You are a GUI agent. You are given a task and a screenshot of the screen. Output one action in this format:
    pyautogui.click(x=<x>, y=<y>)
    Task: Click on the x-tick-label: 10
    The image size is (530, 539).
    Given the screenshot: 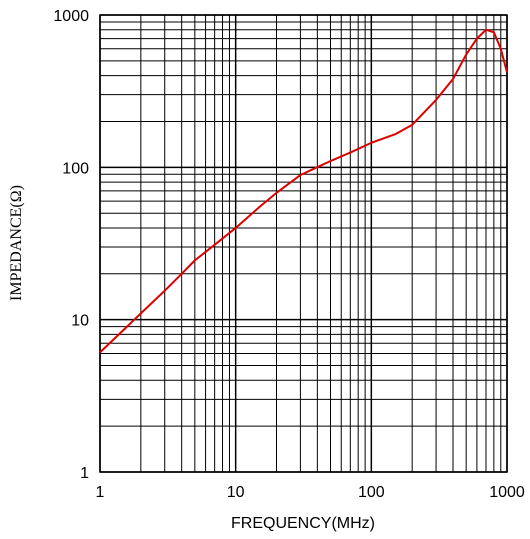 What is the action you would take?
    pyautogui.click(x=236, y=492)
    